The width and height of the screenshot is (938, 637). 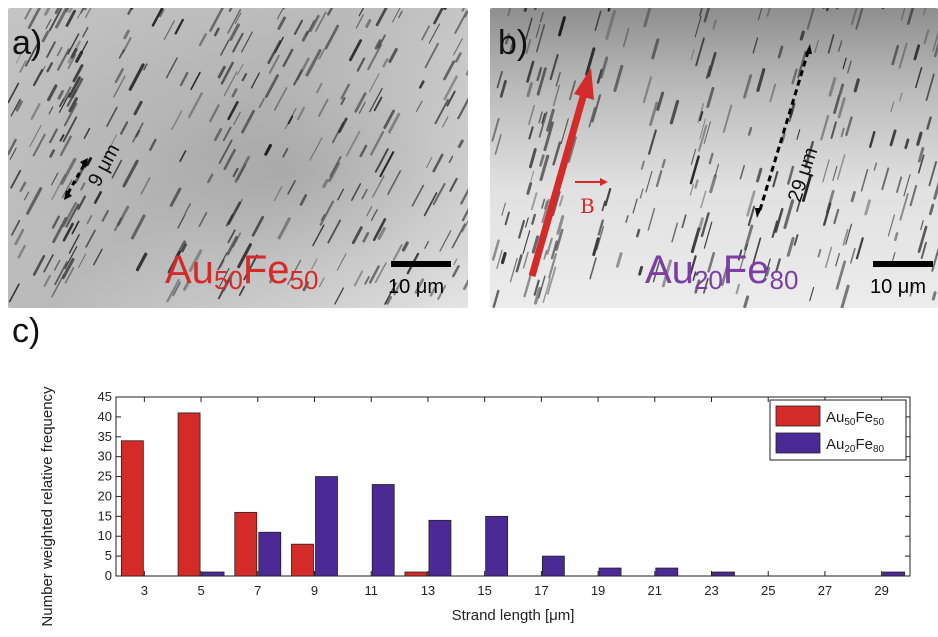 What do you see at coordinates (513, 615) in the screenshot?
I see `x-axis-title: Strand length [μm]` at bounding box center [513, 615].